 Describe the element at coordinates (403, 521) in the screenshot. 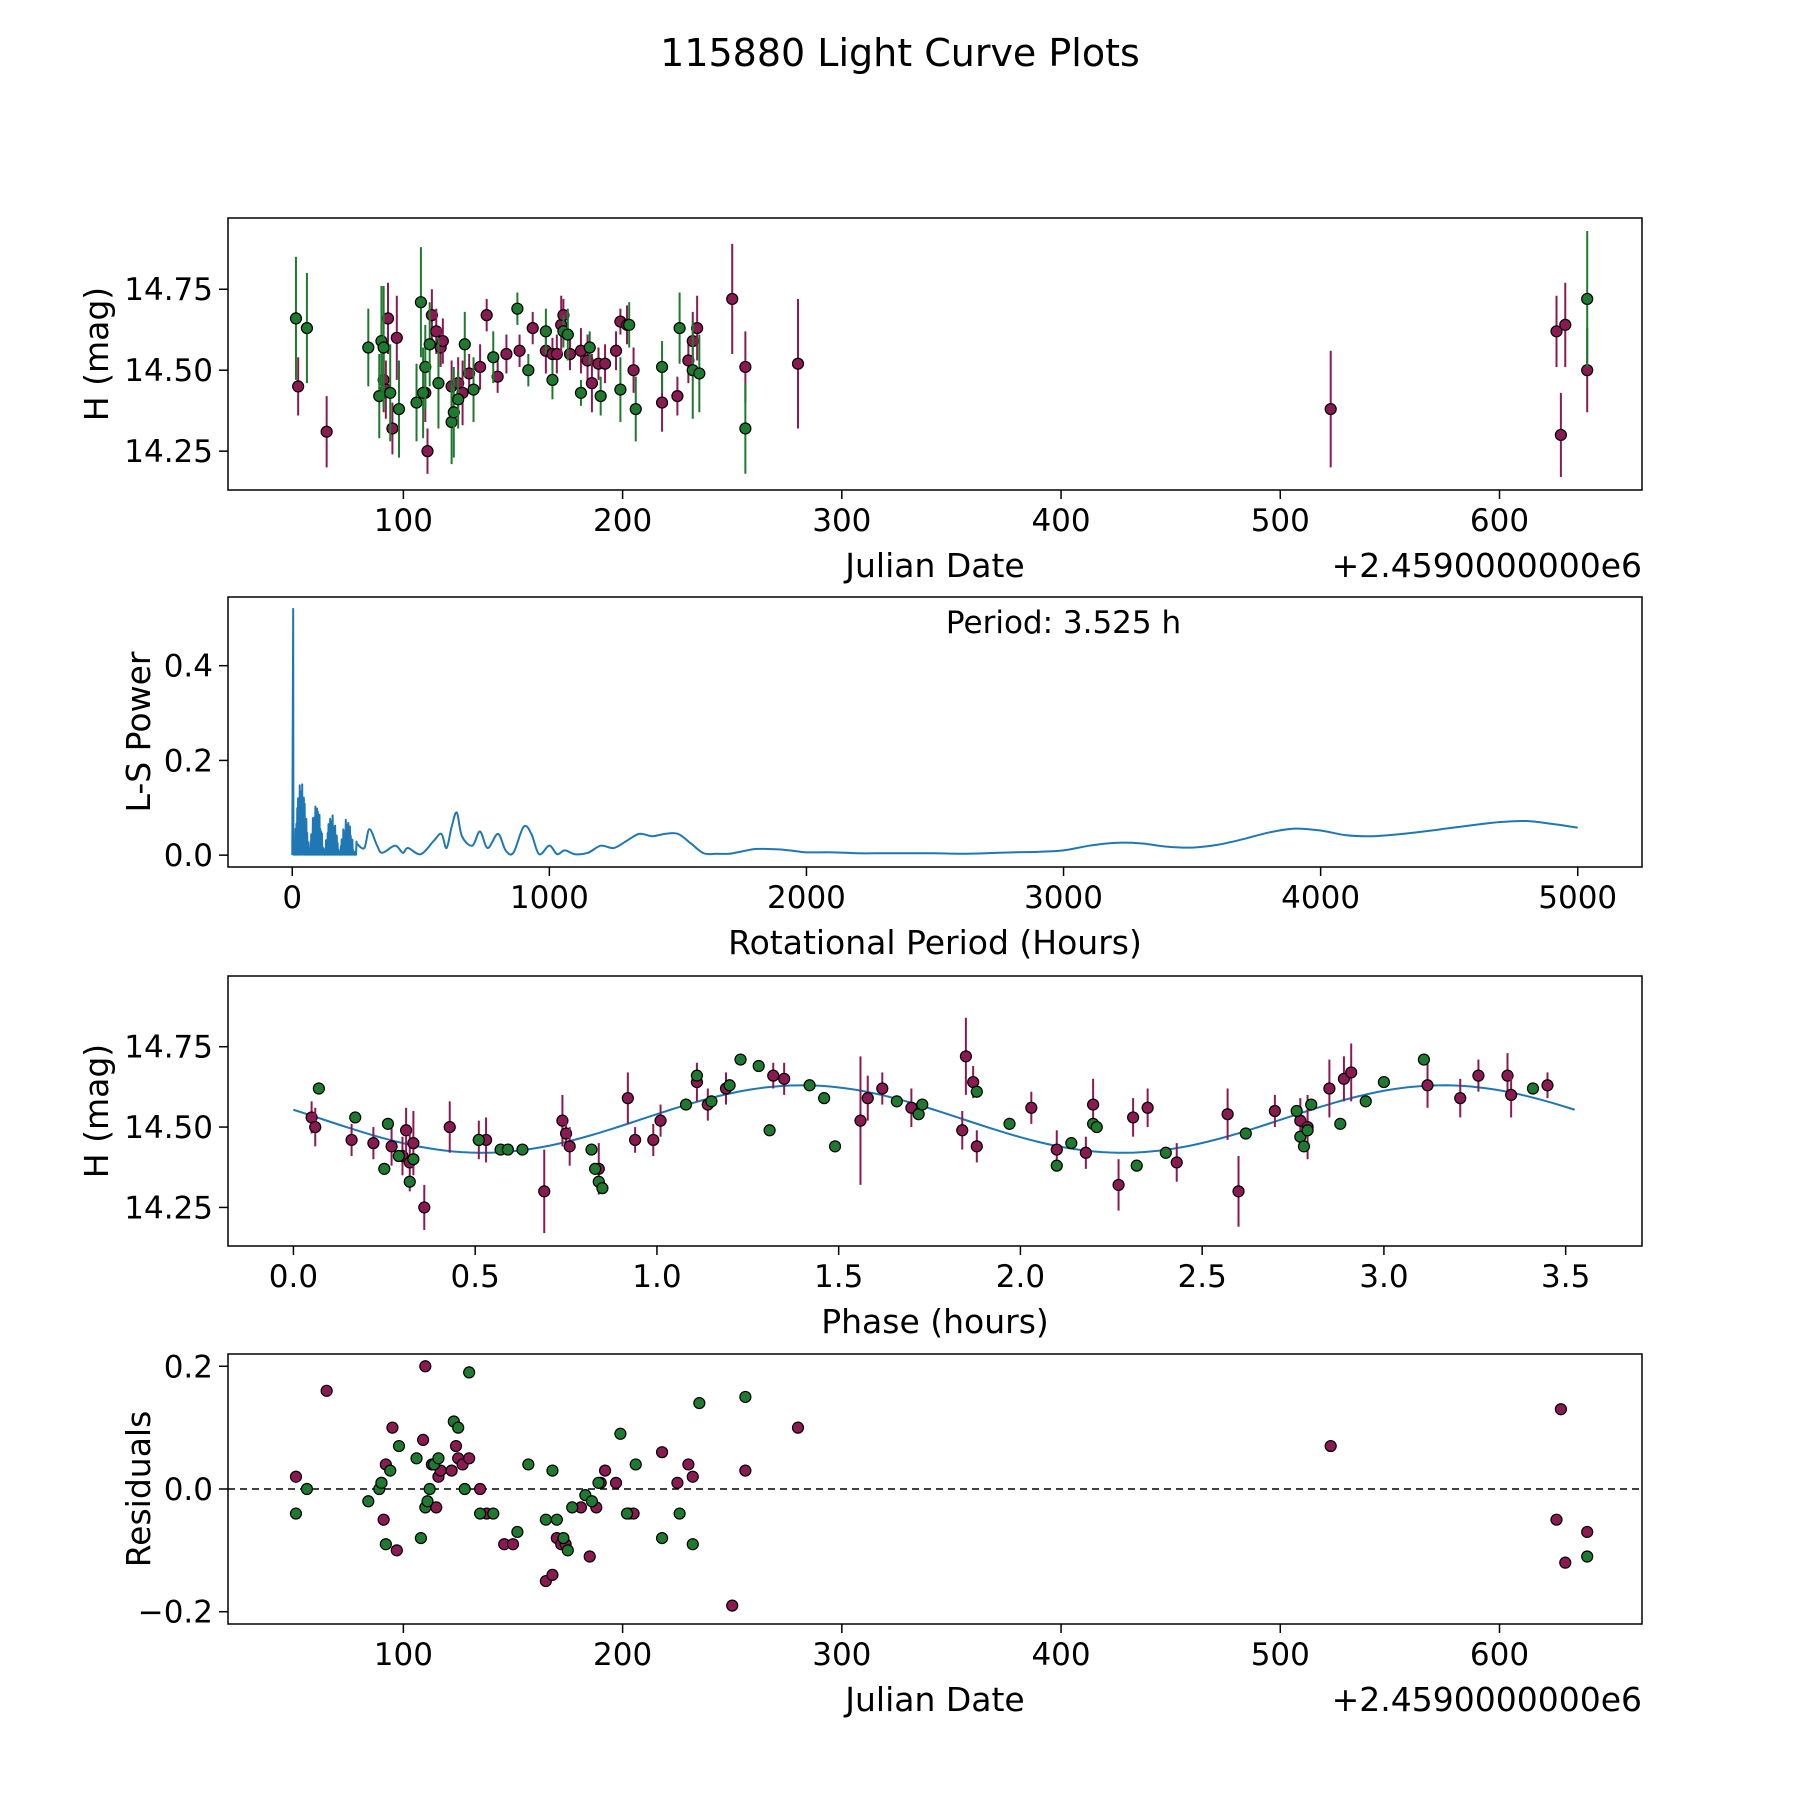

I see `x-tick-label: 100` at that location.